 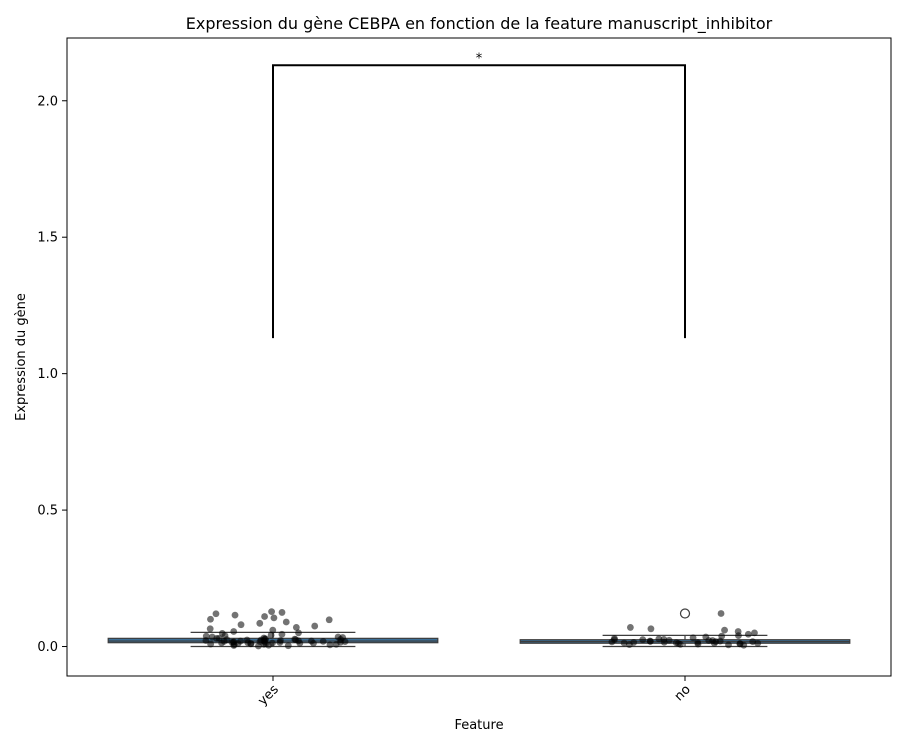 What do you see at coordinates (275, 629) in the screenshot?
I see `points-yes` at bounding box center [275, 629].